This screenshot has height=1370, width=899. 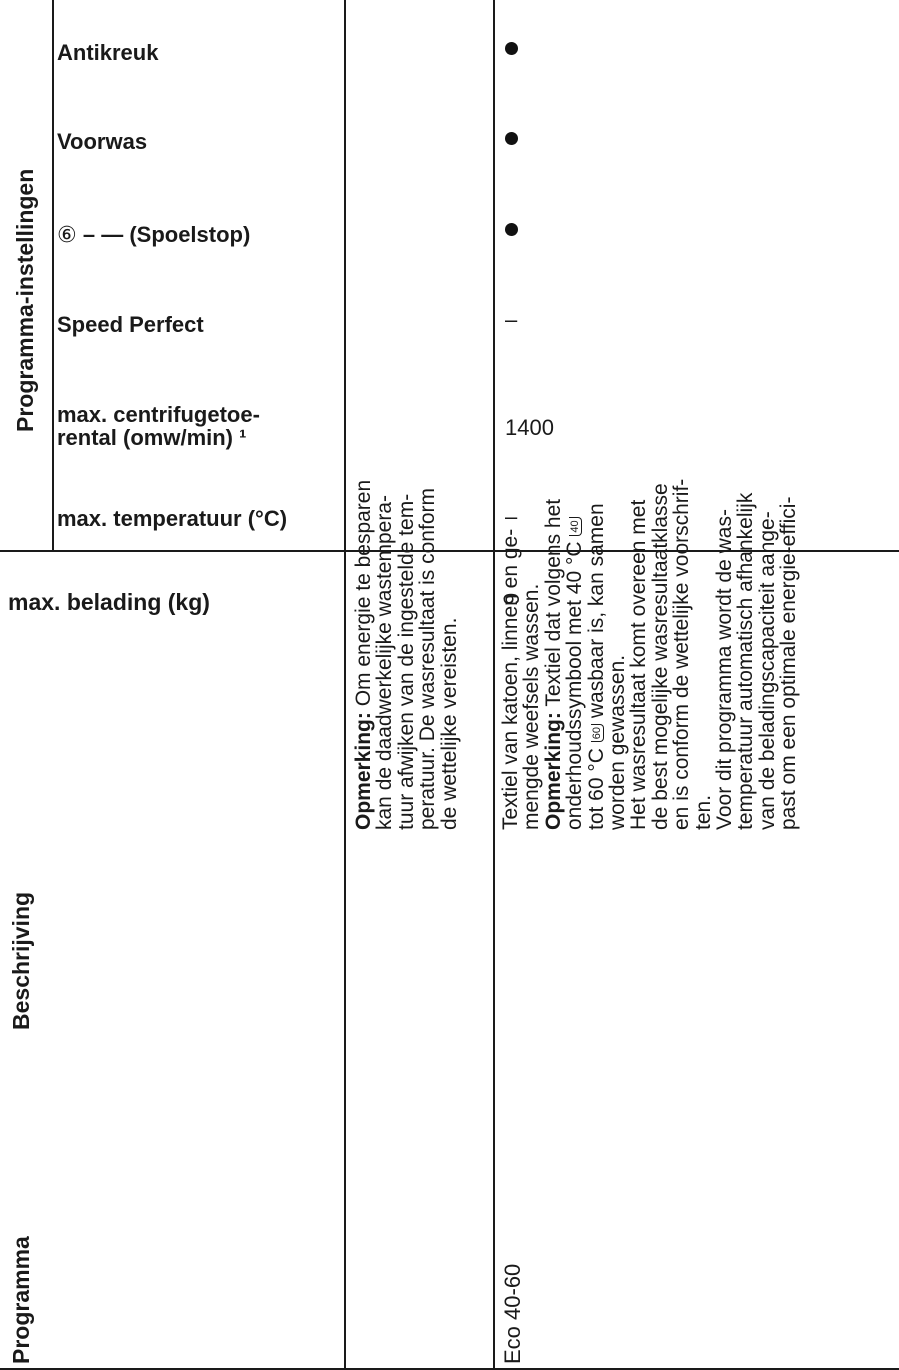 What do you see at coordinates (511, 229) in the screenshot?
I see `setting-value-spoelstop` at bounding box center [511, 229].